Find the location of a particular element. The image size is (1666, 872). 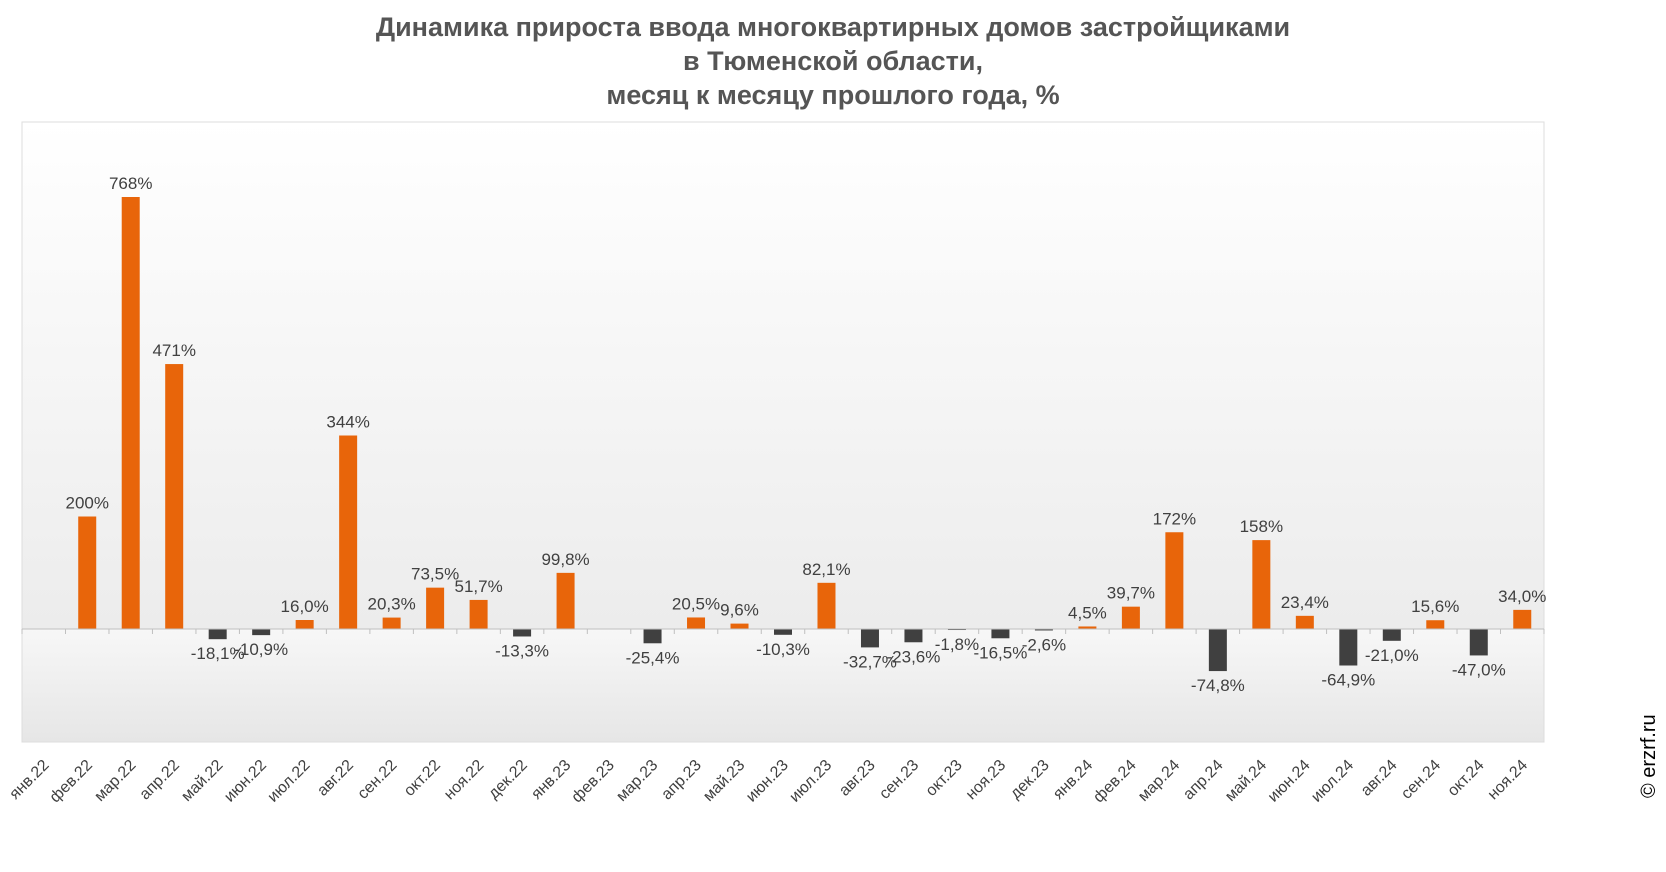

x-tick-label: июн.22 is located at coordinates (245, 781).